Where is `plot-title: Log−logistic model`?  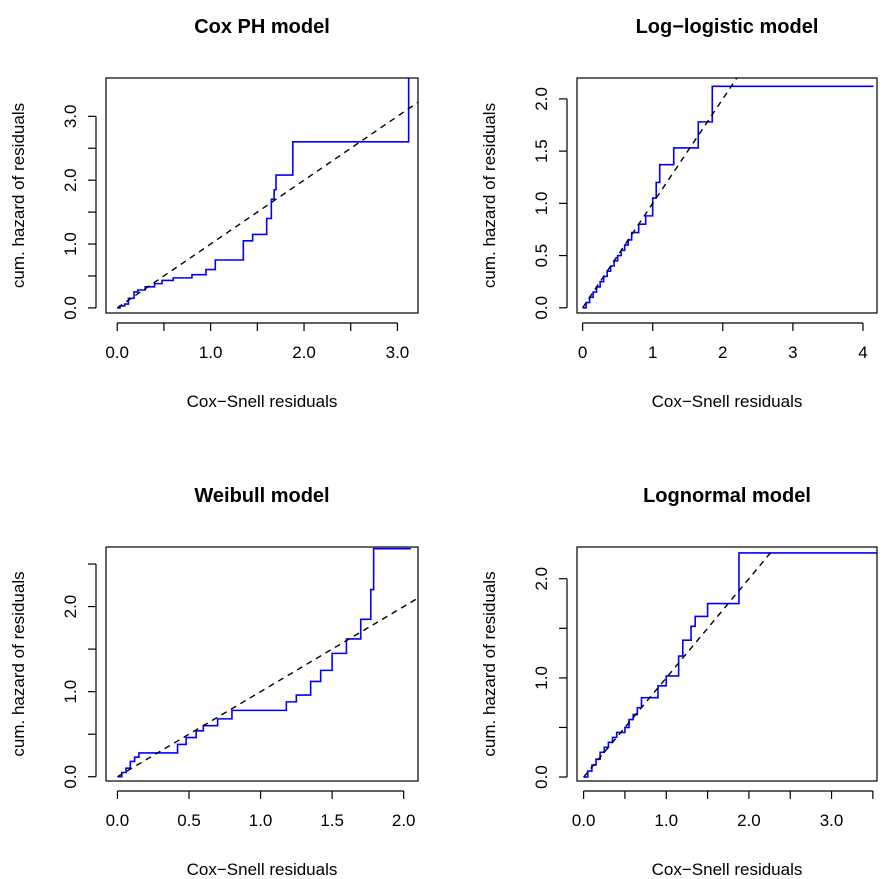 plot-title: Log−logistic model is located at coordinates (727, 27).